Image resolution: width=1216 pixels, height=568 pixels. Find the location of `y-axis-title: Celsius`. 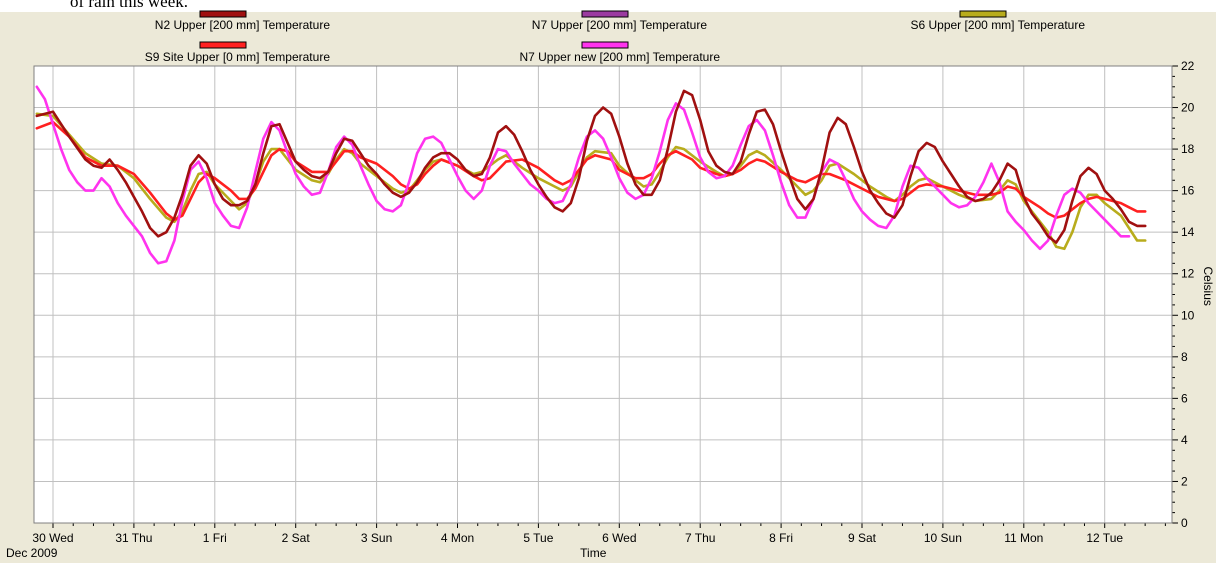

y-axis-title: Celsius is located at coordinates (1208, 286).